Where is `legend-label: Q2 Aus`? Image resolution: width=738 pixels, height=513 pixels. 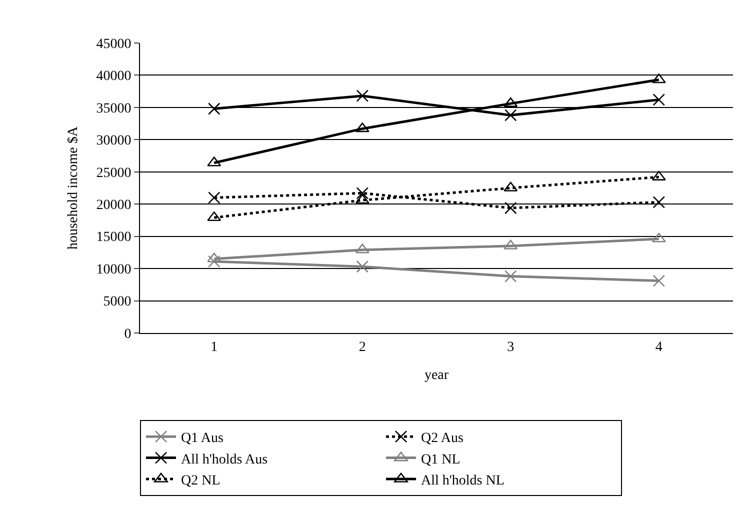 legend-label: Q2 Aus is located at coordinates (442, 438).